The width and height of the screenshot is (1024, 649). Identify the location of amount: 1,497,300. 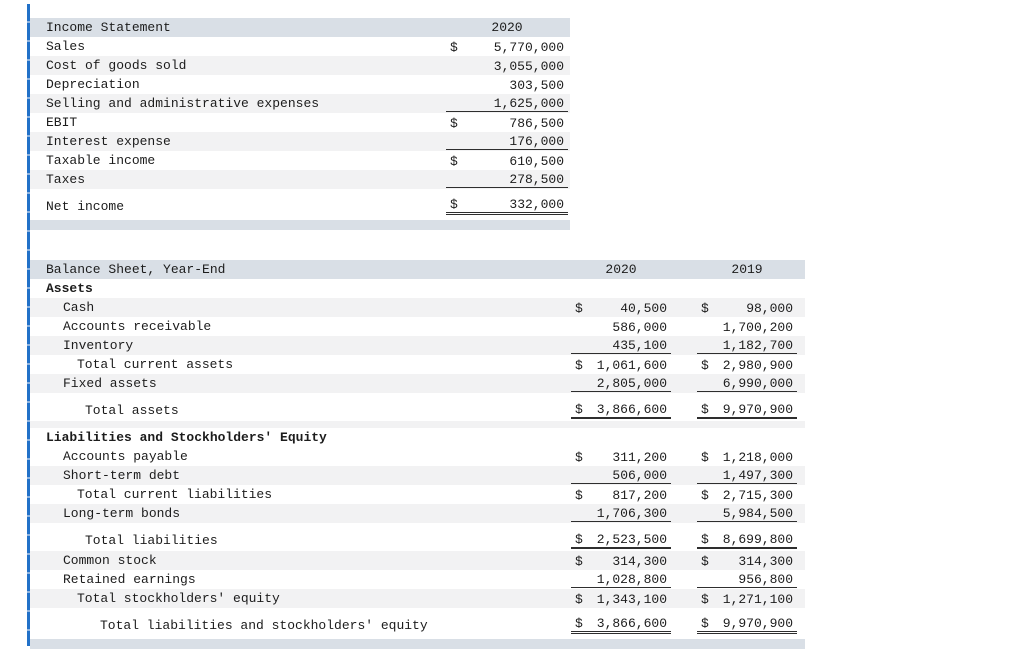
(757, 475).